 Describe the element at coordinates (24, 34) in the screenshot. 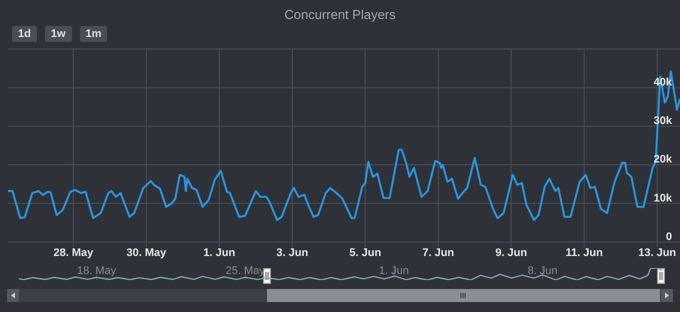

I see `range-button: 1d` at that location.